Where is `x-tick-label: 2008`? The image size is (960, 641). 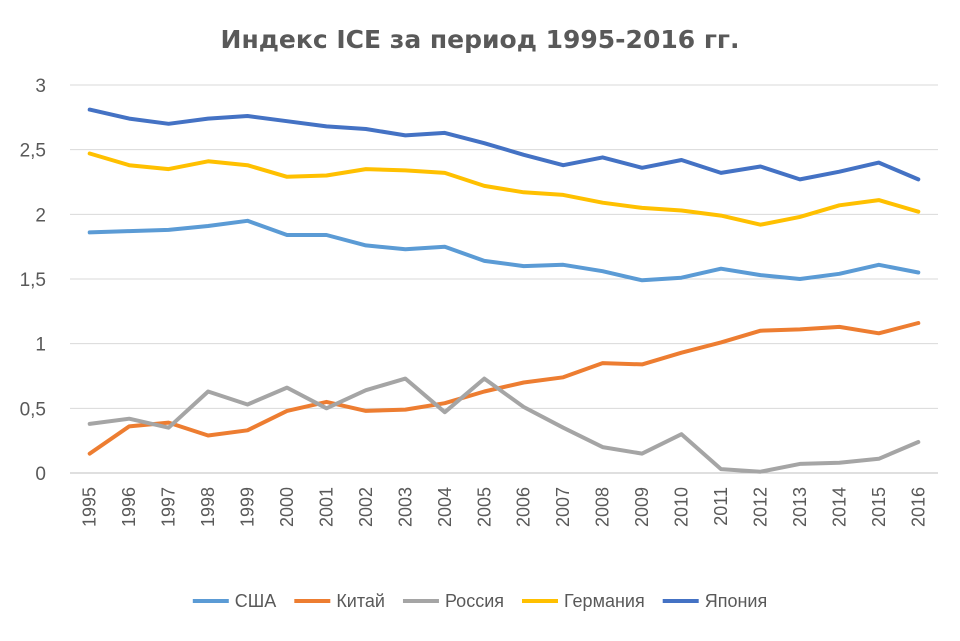
x-tick-label: 2008 is located at coordinates (603, 507).